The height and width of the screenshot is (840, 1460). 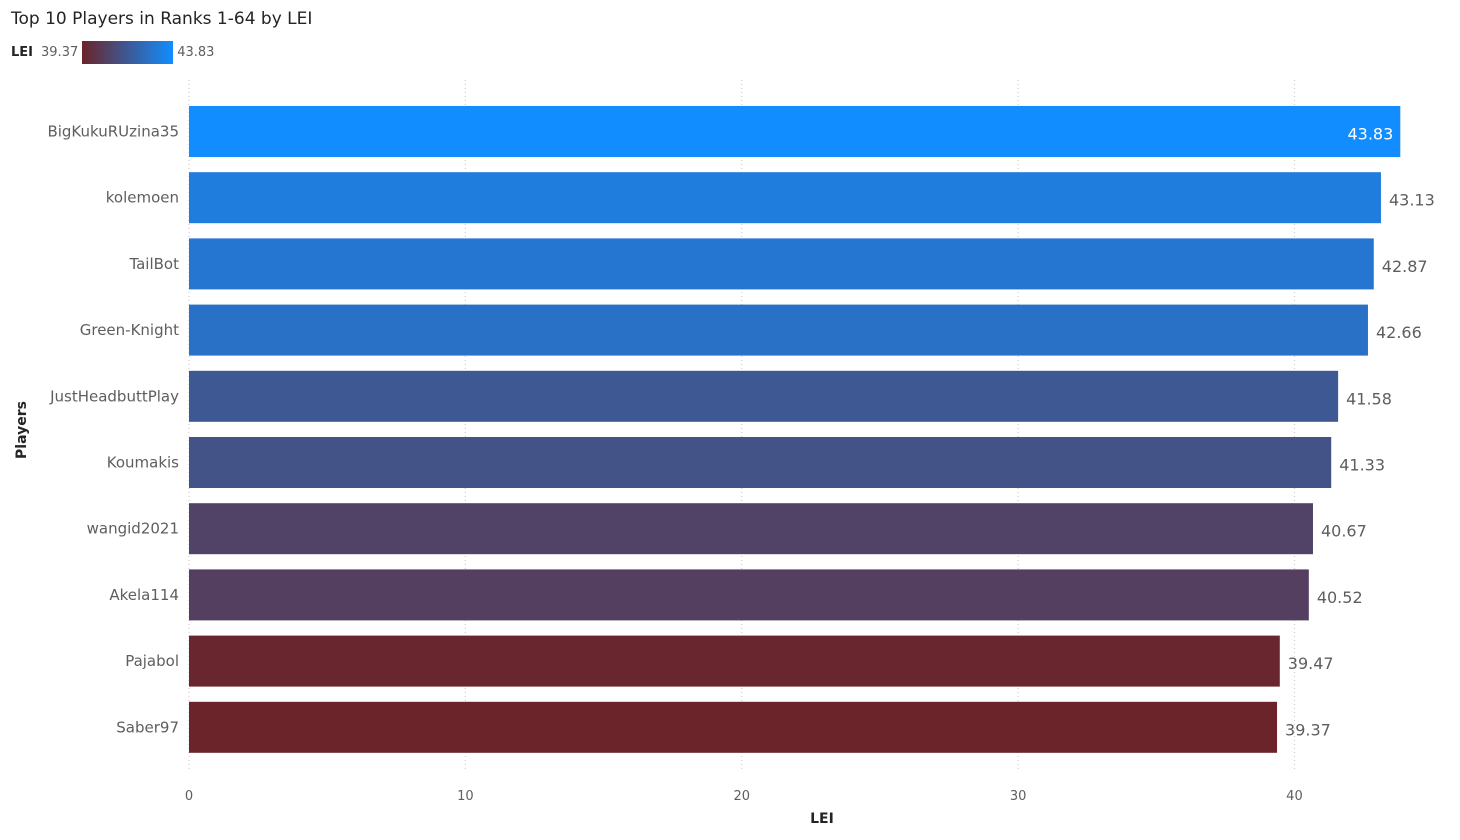 I want to click on legend-min-label: 39.37, so click(x=60, y=52).